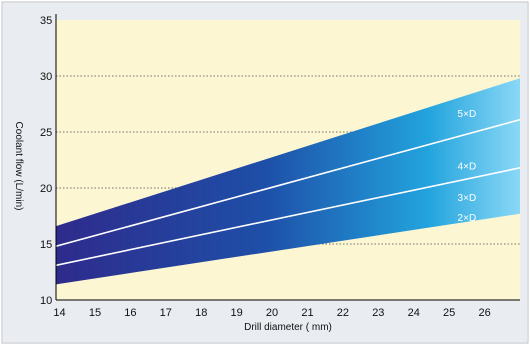  Describe the element at coordinates (46, 21) in the screenshot. I see `y-tick-label: 35` at that location.